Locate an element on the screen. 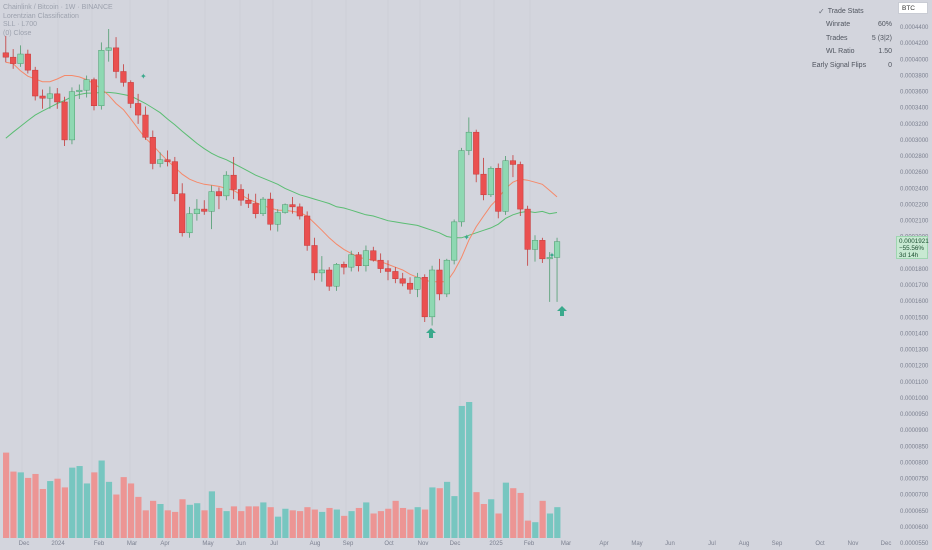 The height and width of the screenshot is (550, 932). price-tick-label: 0.0001700 is located at coordinates (914, 286).